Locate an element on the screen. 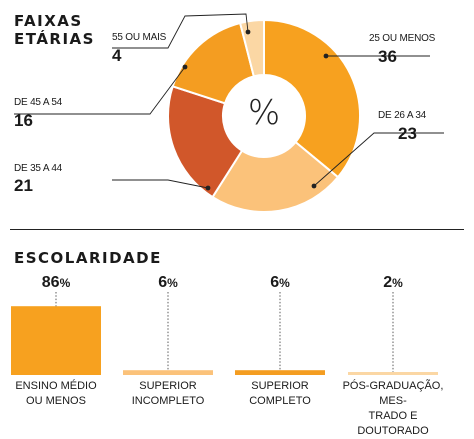 The image size is (474, 439). pie-value-5: 4 is located at coordinates (117, 55).